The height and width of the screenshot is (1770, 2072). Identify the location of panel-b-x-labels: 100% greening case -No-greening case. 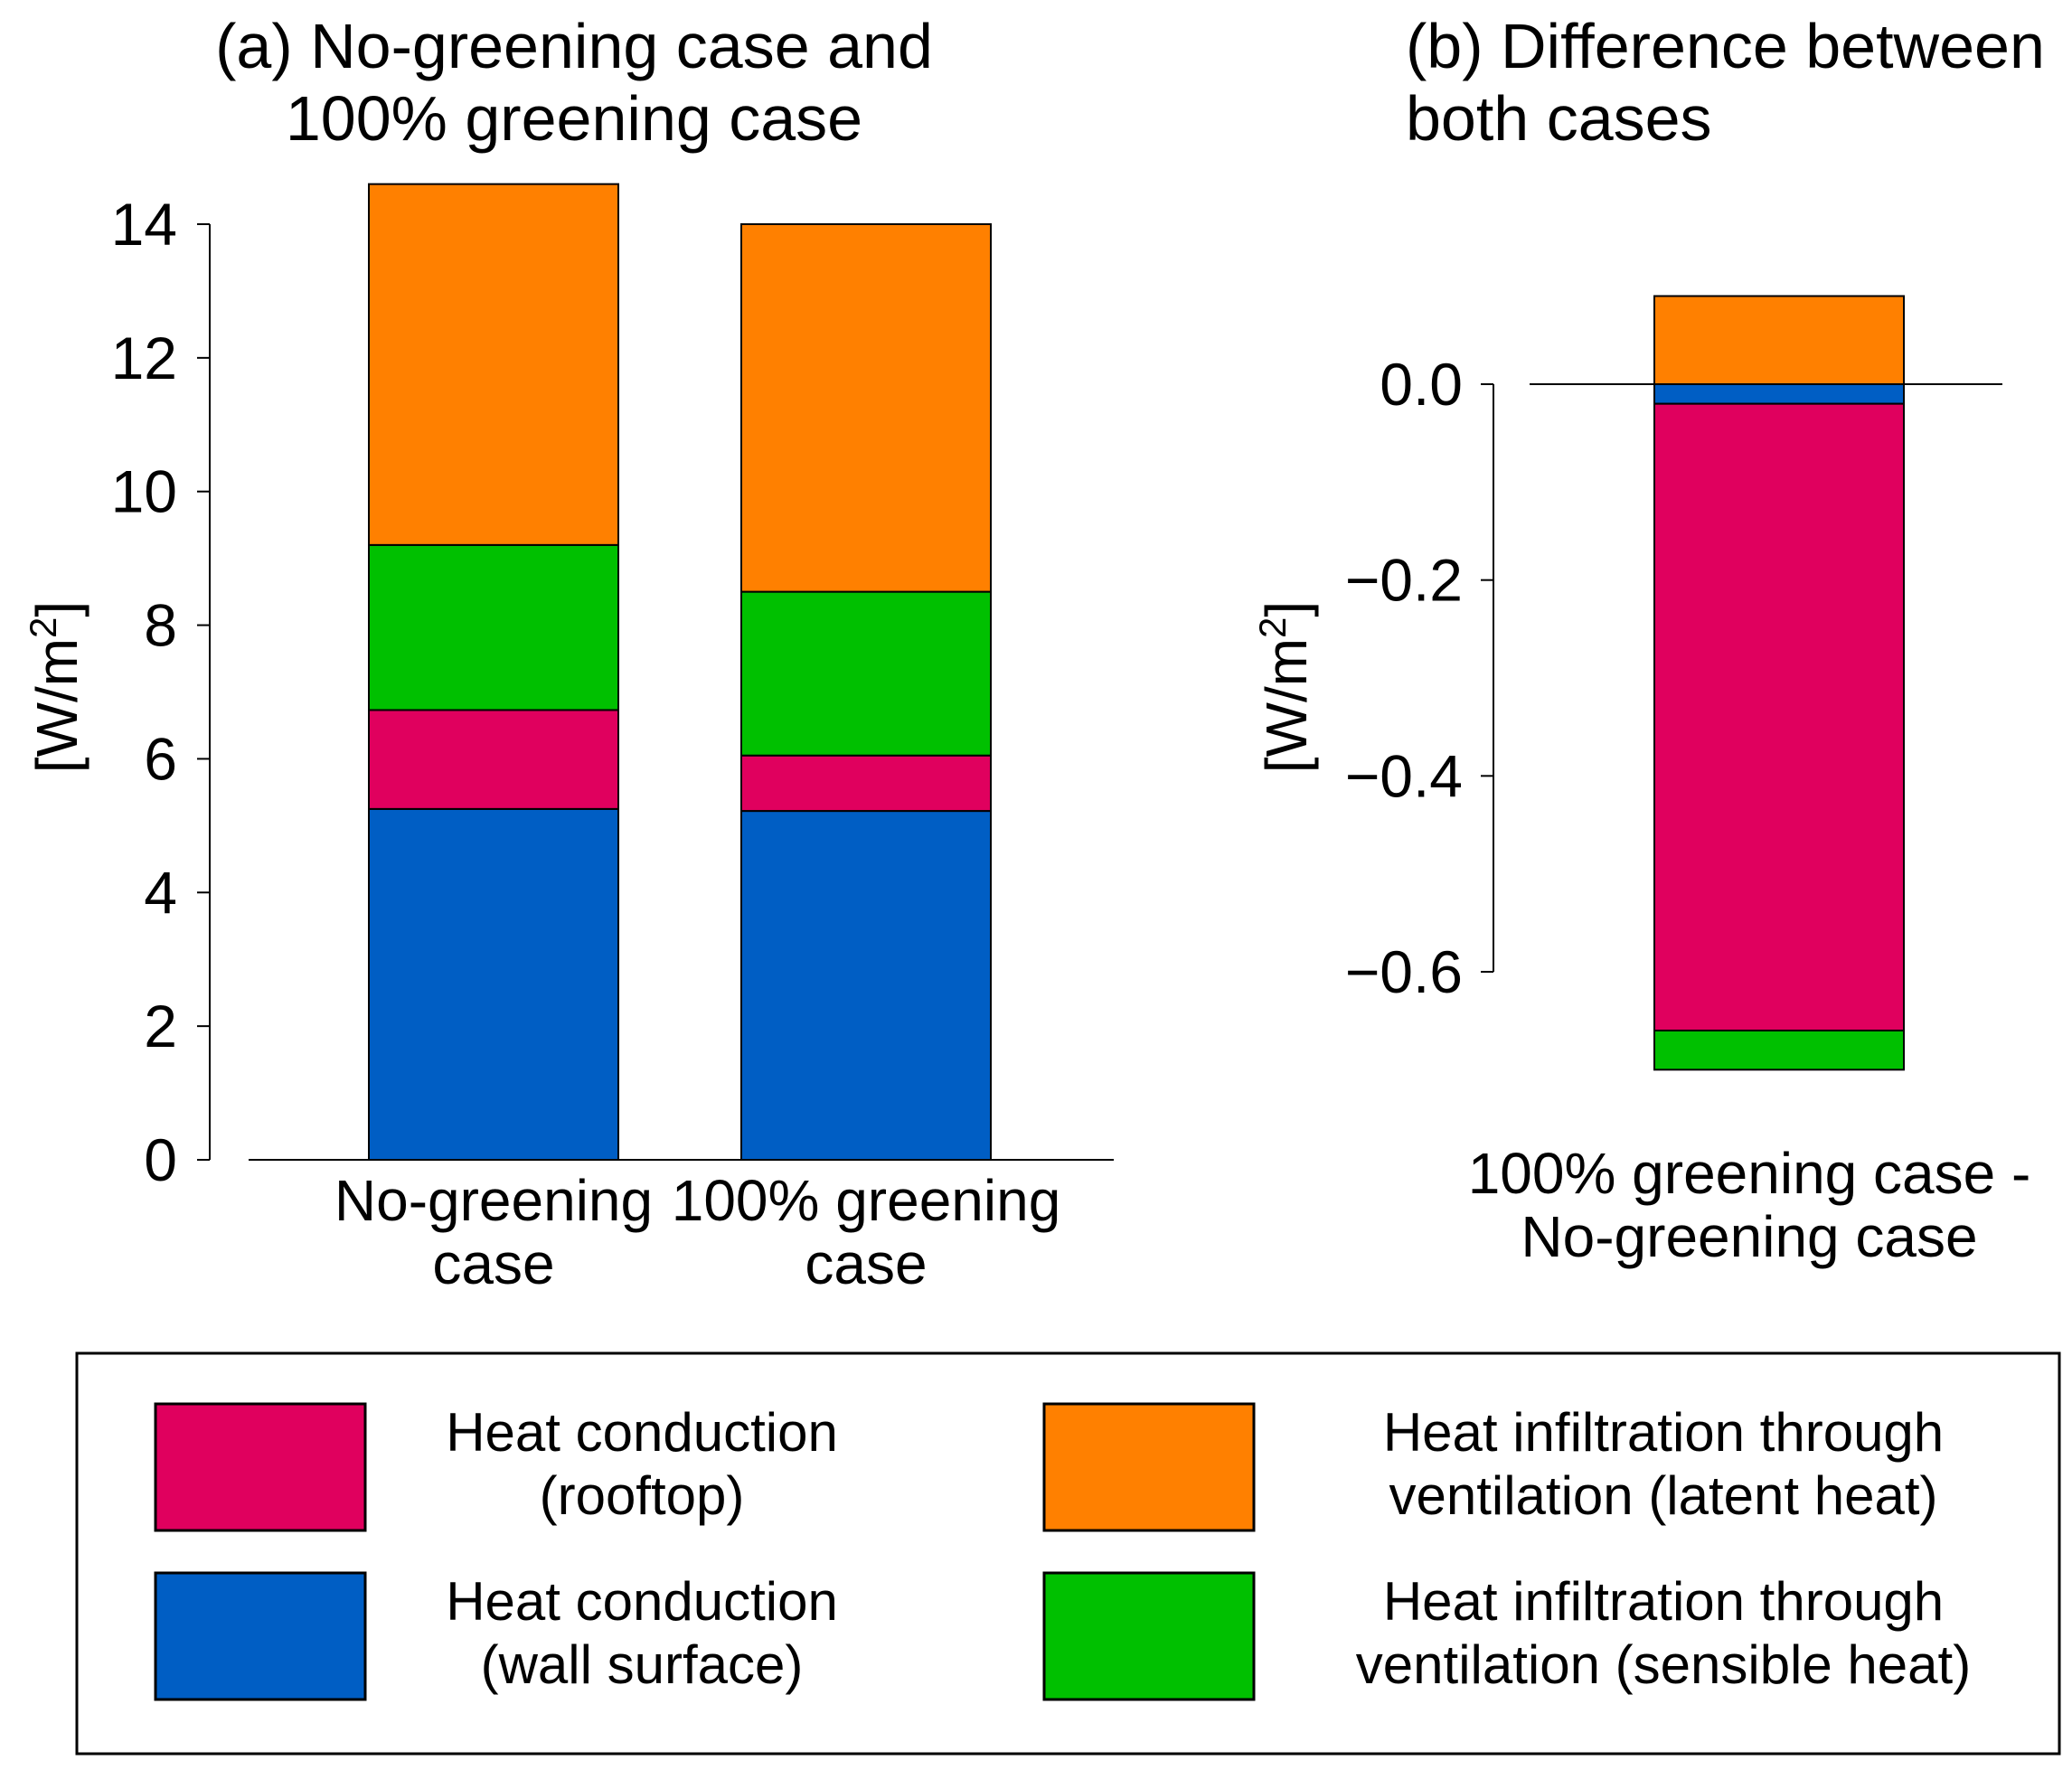
(1749, 1205).